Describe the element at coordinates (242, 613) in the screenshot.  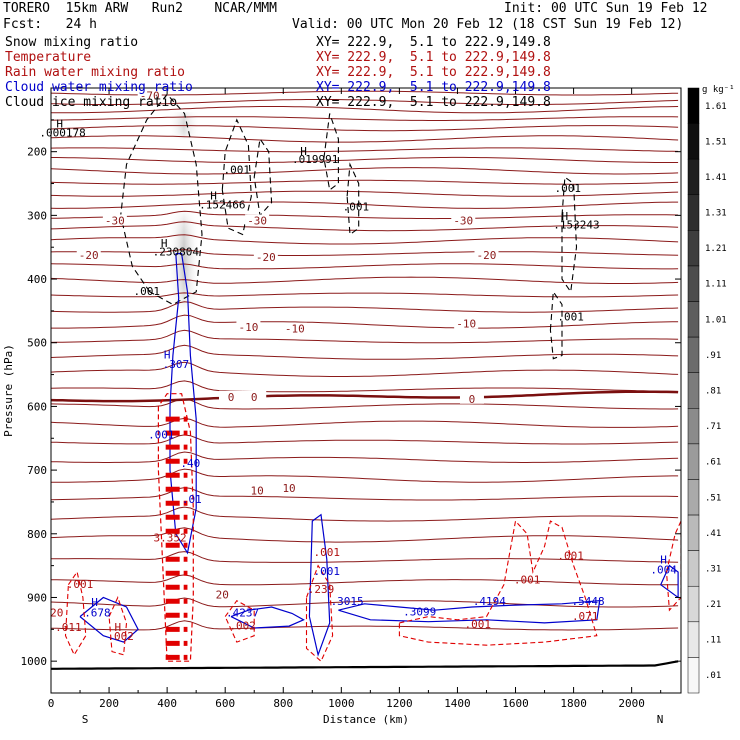
I see `contour-label: .4237` at that location.